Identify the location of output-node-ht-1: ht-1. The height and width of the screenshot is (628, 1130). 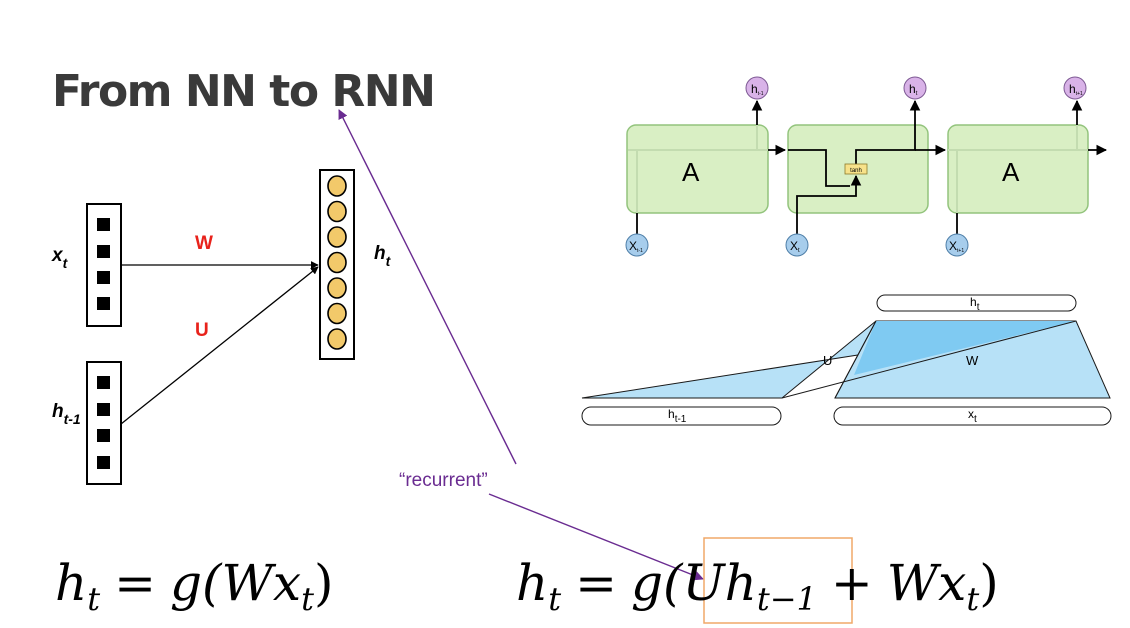
(757, 88).